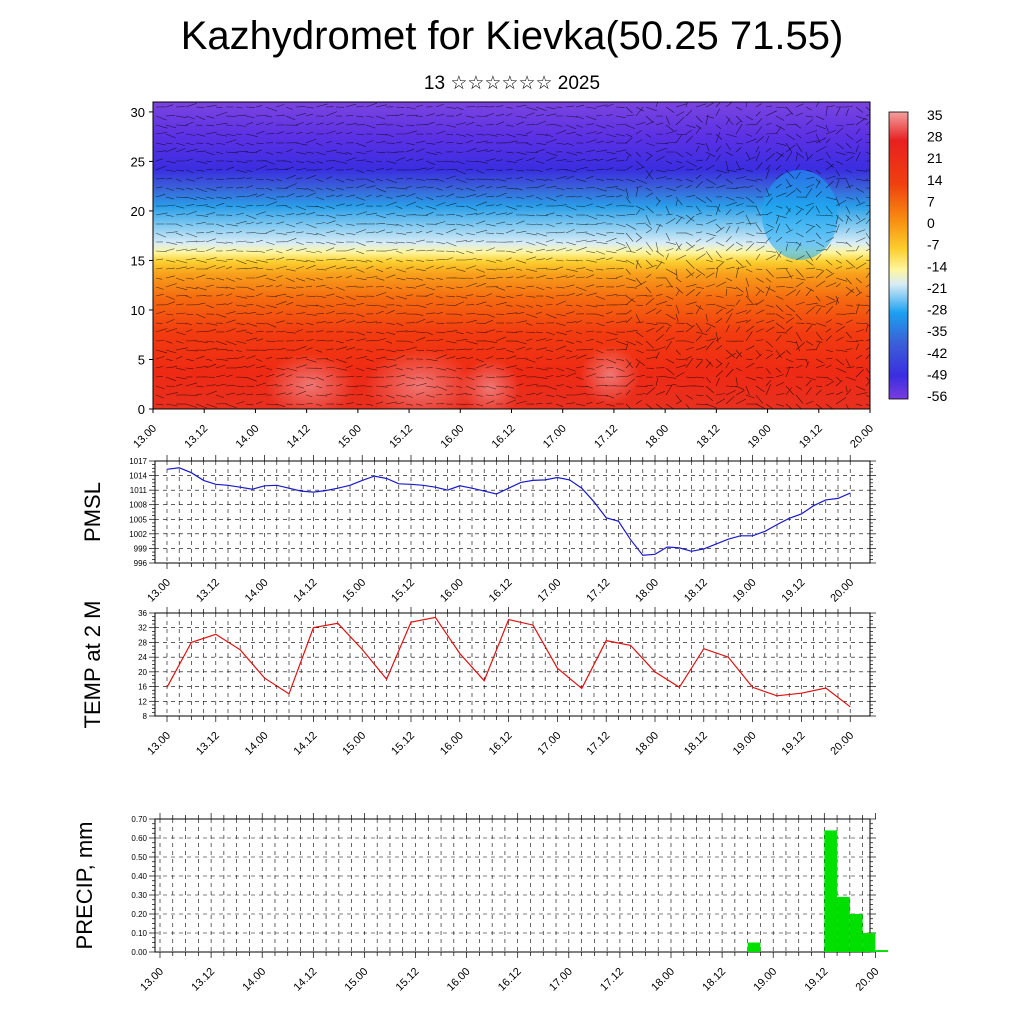 Image resolution: width=1024 pixels, height=1024 pixels. I want to click on colorbar, so click(898, 255).